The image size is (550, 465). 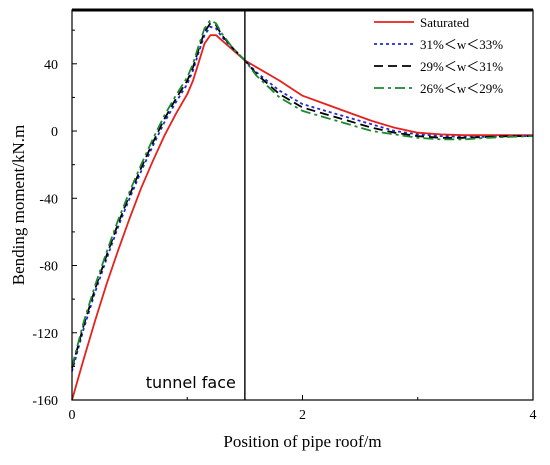 What do you see at coordinates (461, 88) in the screenshot?
I see `legend-label-4: 26%＜w＜29%` at bounding box center [461, 88].